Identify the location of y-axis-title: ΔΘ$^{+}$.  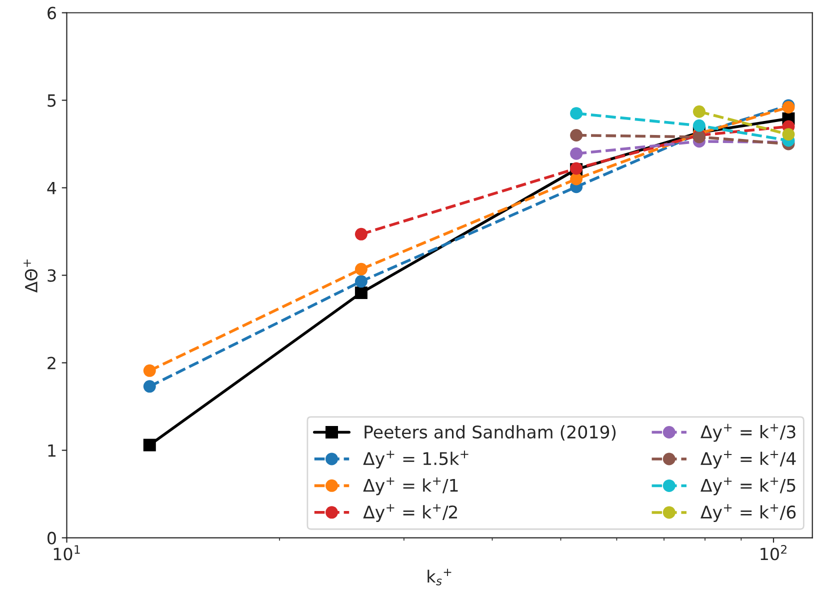
(31, 276).